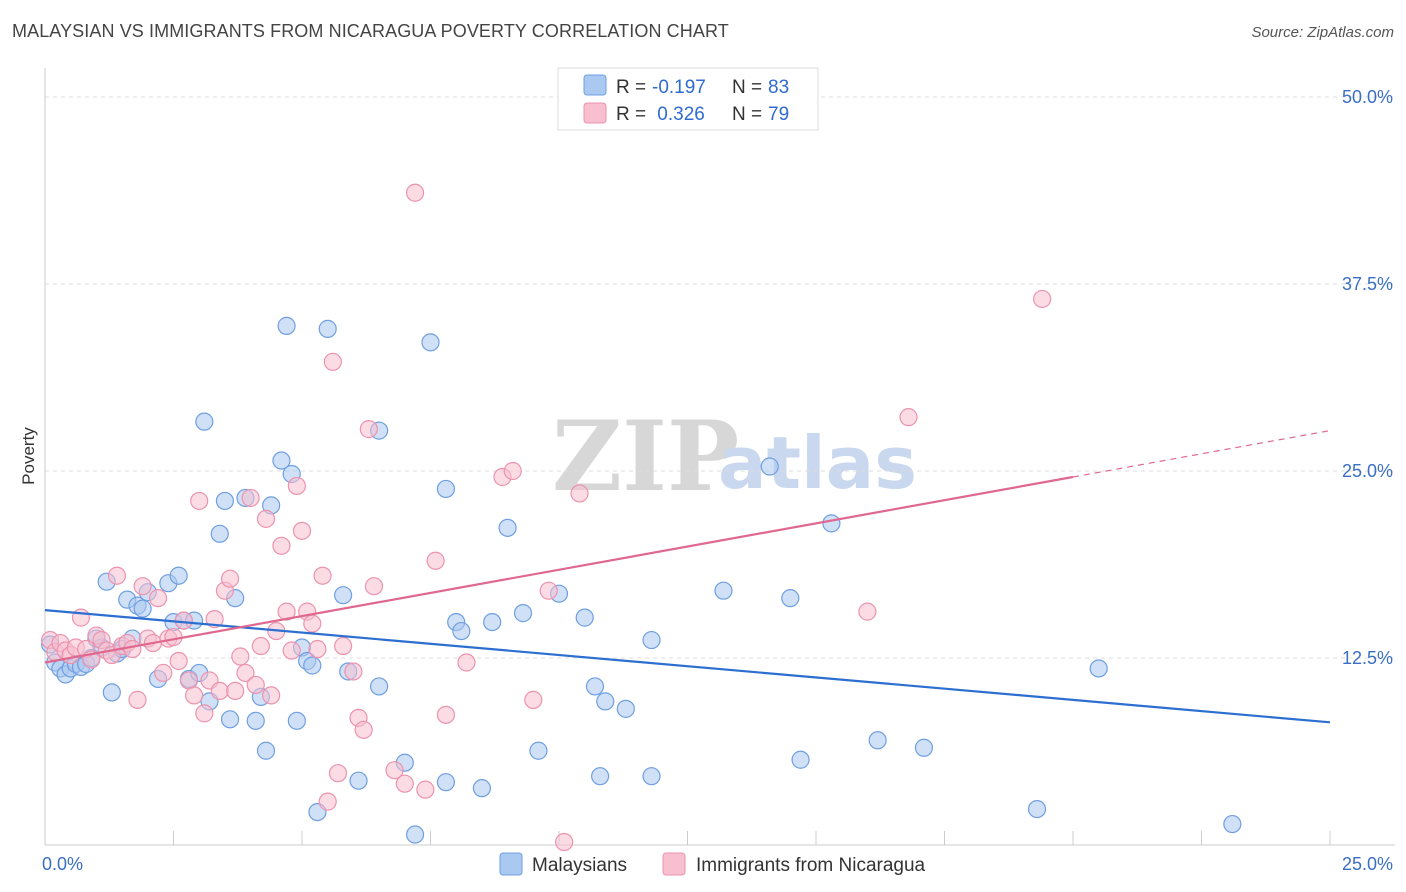 This screenshot has width=1406, height=892. I want to click on bottom-legend-label-malaysians: Malaysians, so click(579, 865).